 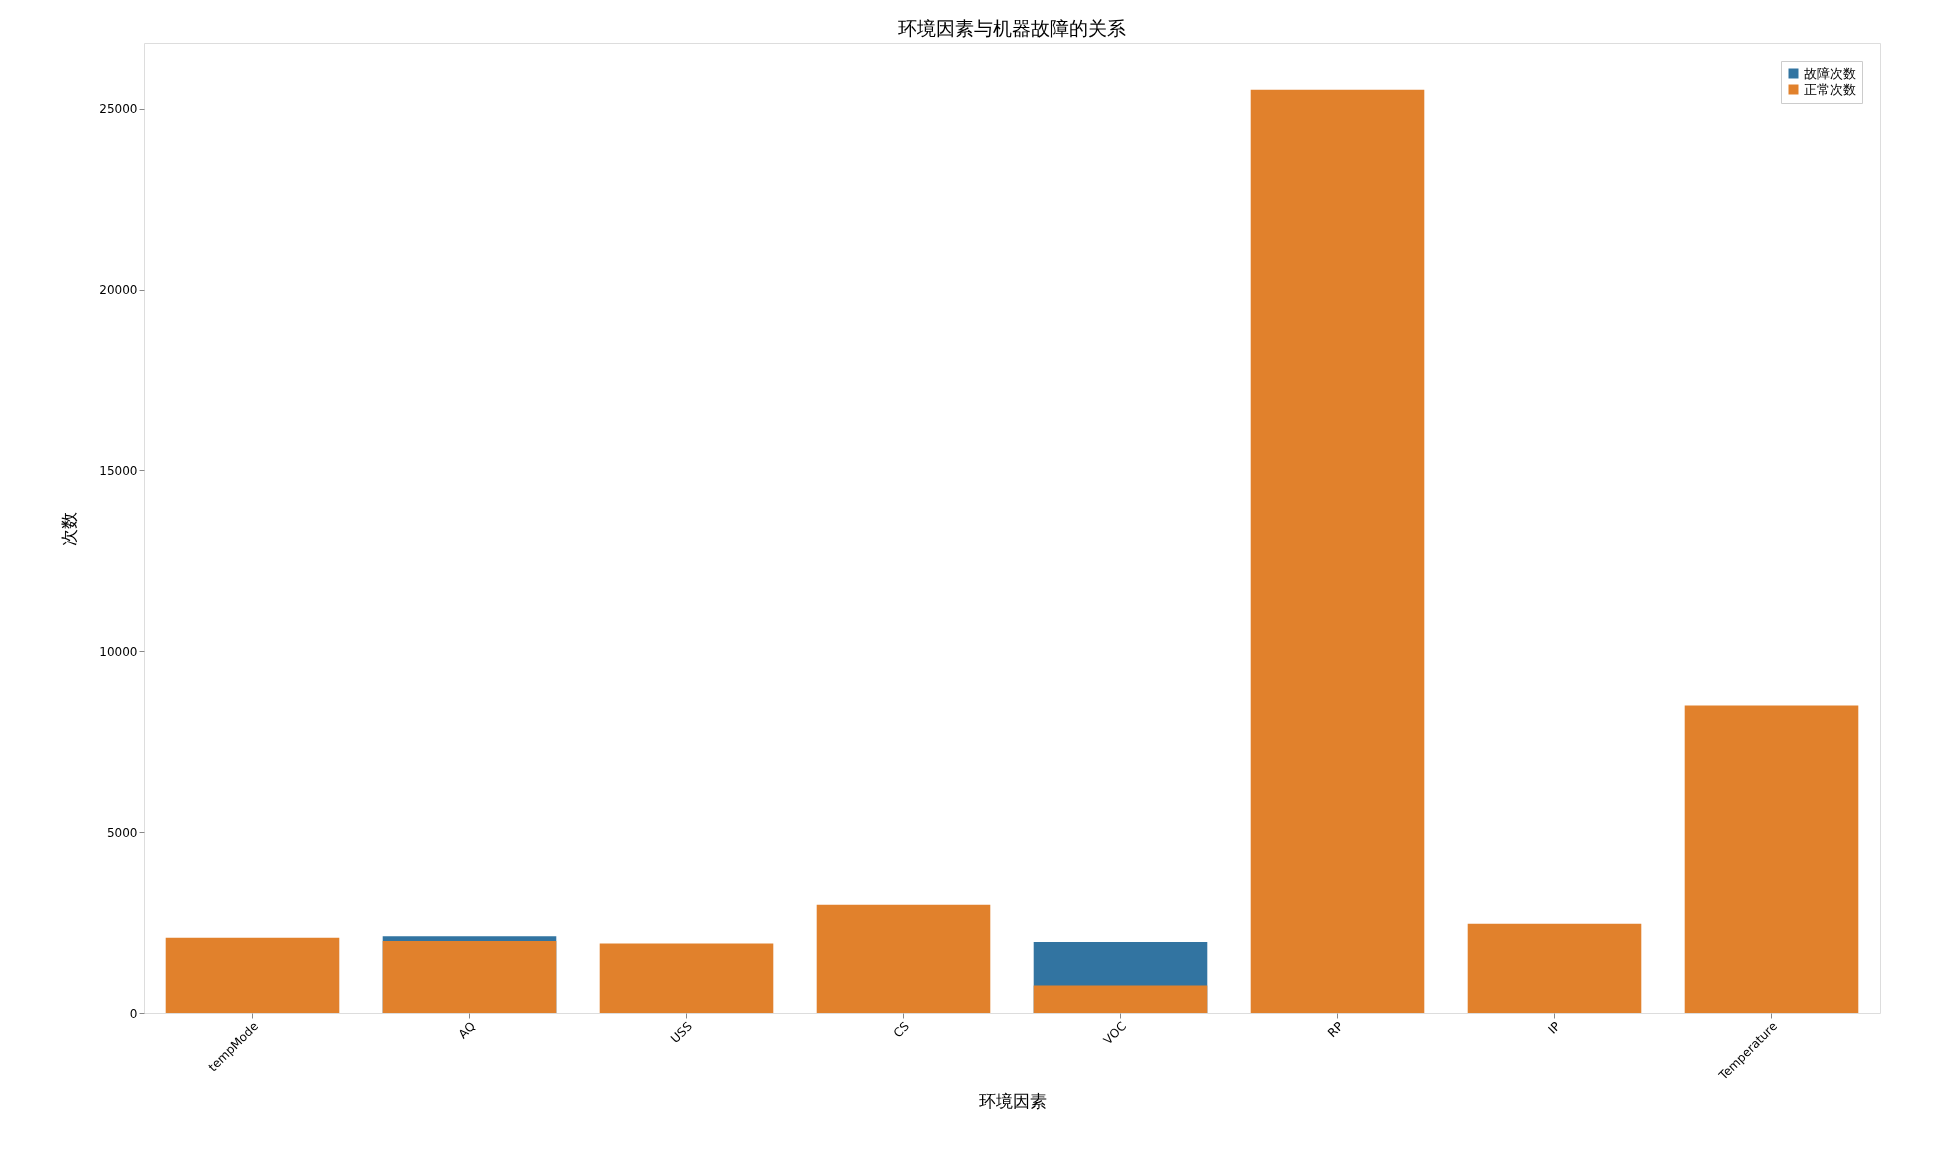 I want to click on y-tick-label: 25000, so click(x=118, y=109).